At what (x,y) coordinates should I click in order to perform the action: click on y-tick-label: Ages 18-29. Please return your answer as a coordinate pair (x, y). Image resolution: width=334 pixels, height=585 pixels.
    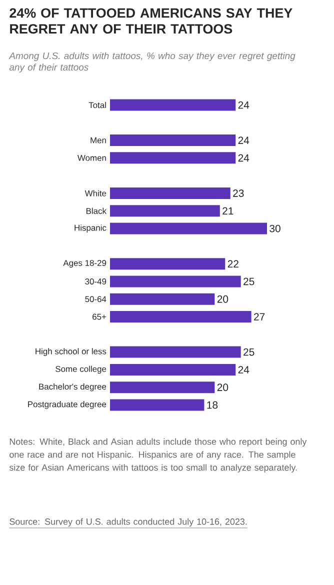
    Looking at the image, I should click on (84, 264).